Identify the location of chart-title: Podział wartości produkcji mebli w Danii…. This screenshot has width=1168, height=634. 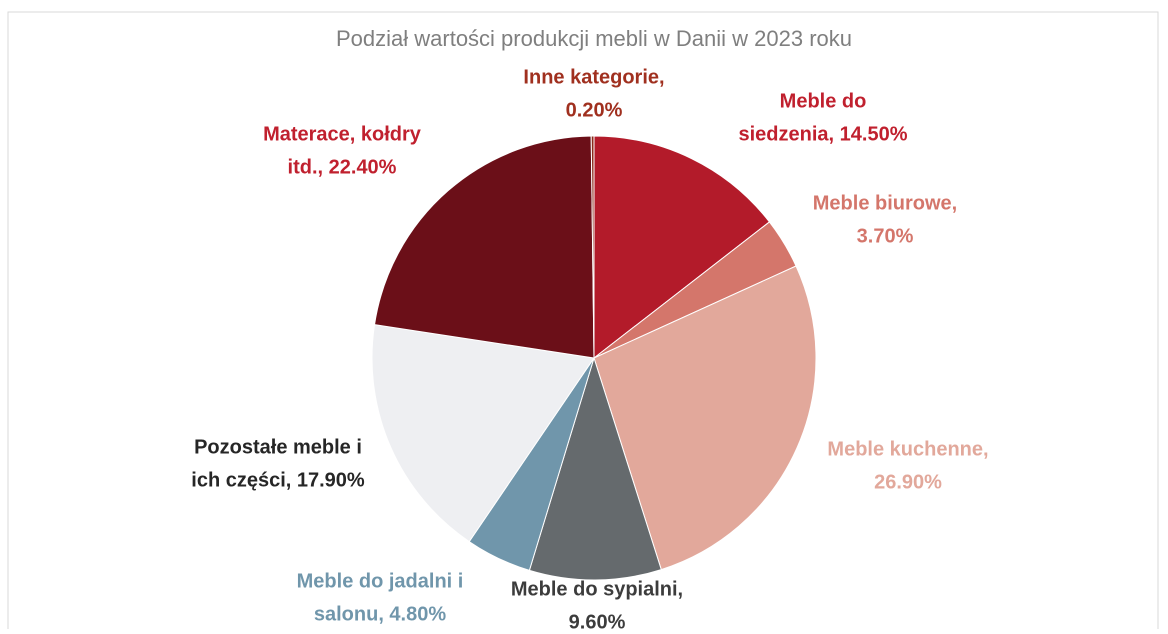
(594, 38).